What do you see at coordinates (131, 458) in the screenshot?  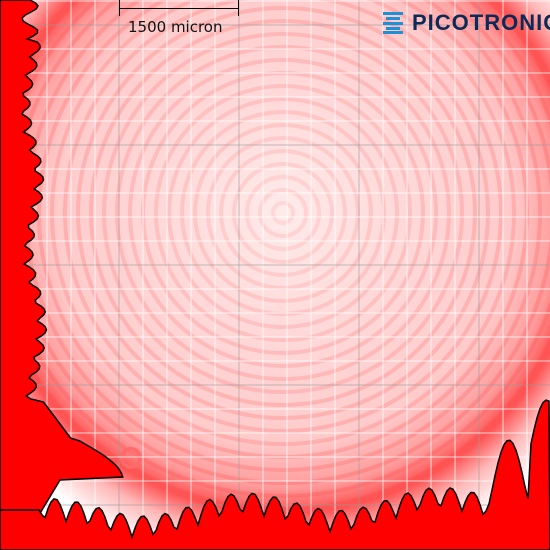 I see `diffraction-spot` at bounding box center [131, 458].